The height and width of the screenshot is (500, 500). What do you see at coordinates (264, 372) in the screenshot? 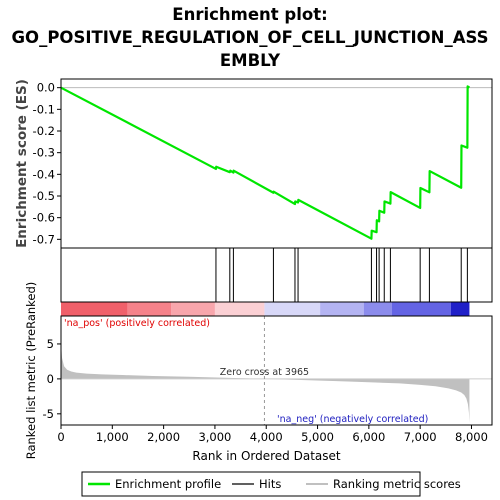
I see `zero-cross-label: Zero cross at 3965` at bounding box center [264, 372].